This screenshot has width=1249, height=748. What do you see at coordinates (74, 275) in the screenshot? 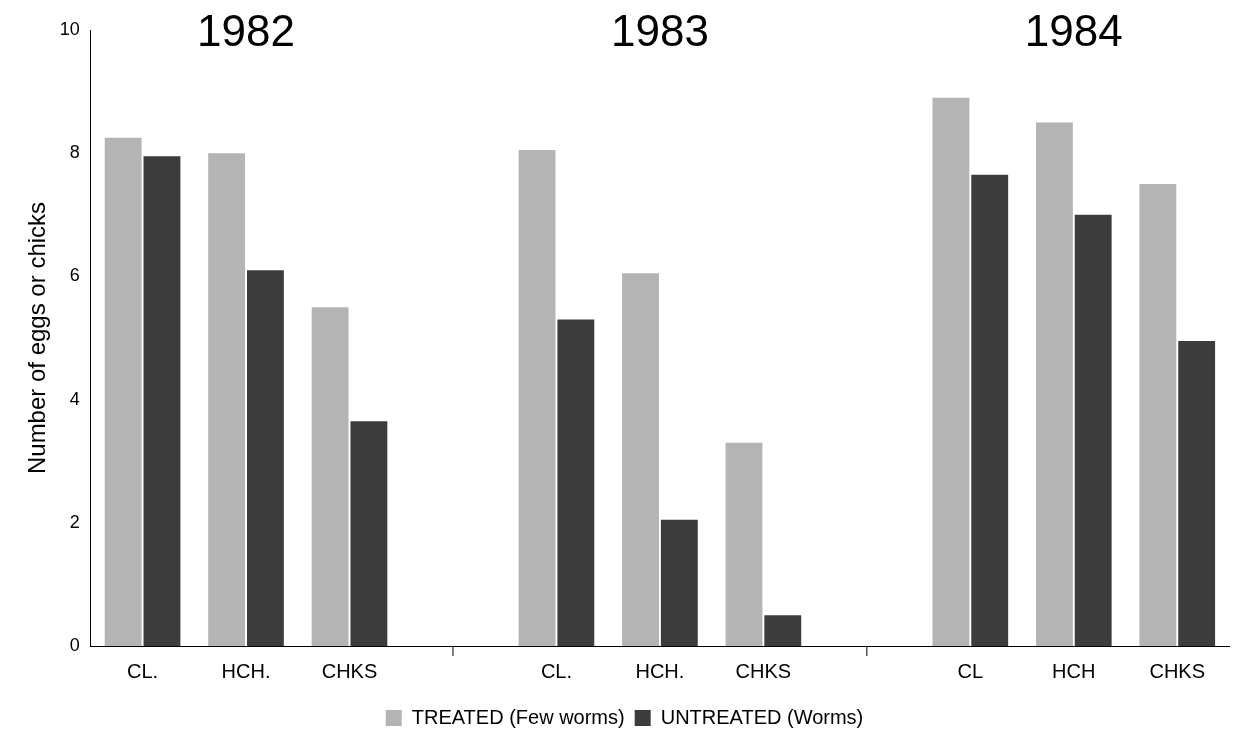
I see `y-tick-label: 6` at bounding box center [74, 275].